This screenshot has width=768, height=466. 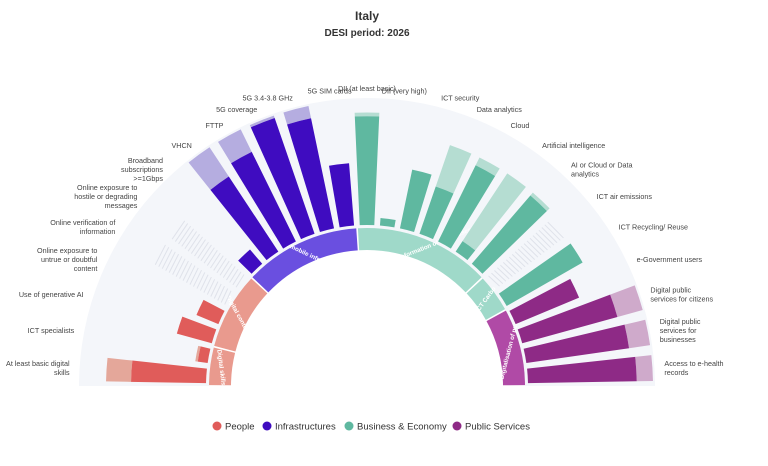 I want to click on indicator-label: VHCN, so click(x=181, y=145).